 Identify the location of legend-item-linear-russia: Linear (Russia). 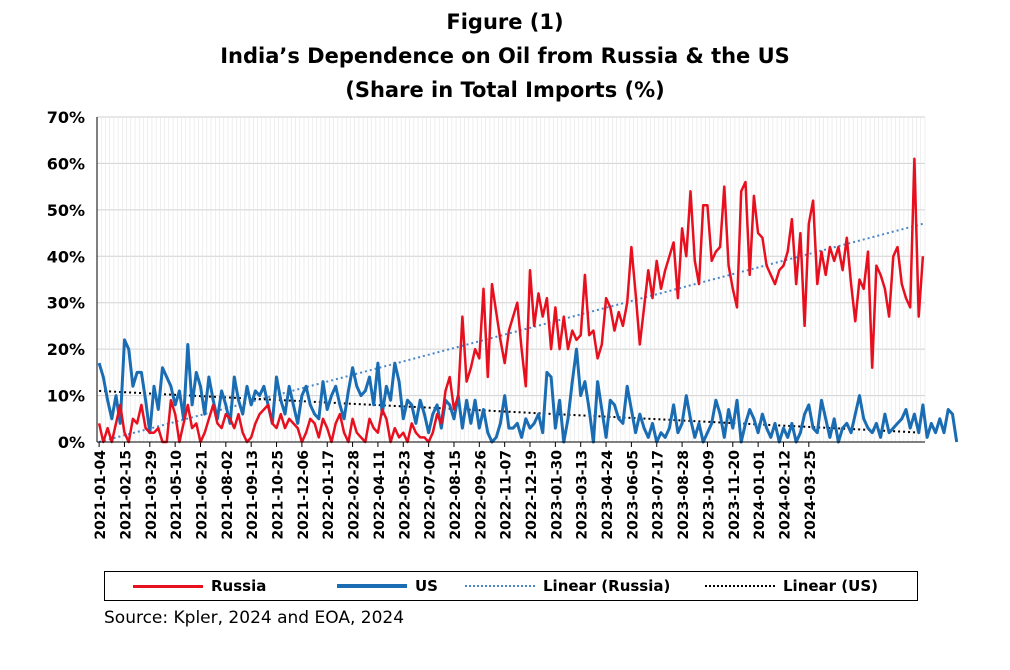
(567, 586).